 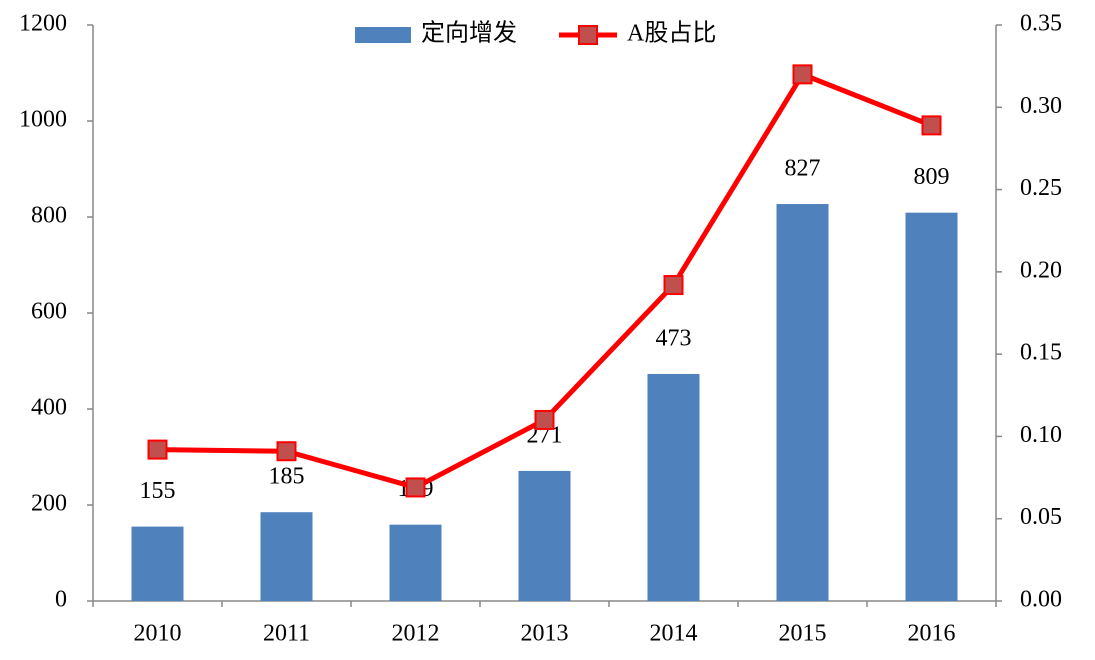 I want to click on x-tick-label: 2011, so click(x=286, y=634).